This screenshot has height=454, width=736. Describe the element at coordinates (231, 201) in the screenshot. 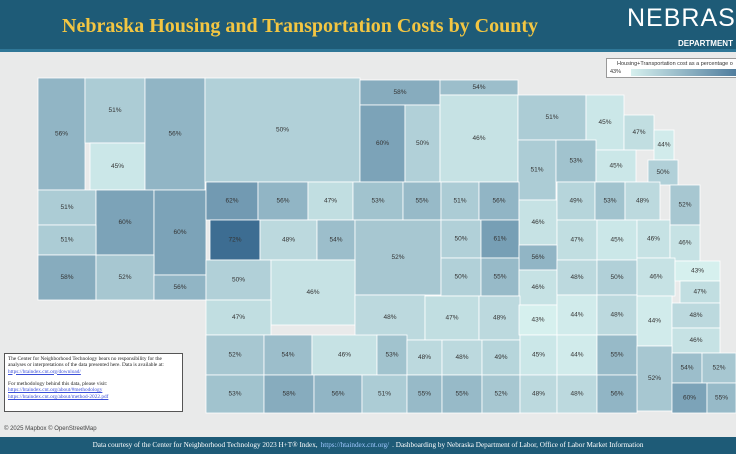

I see `county-label: 62%` at that location.